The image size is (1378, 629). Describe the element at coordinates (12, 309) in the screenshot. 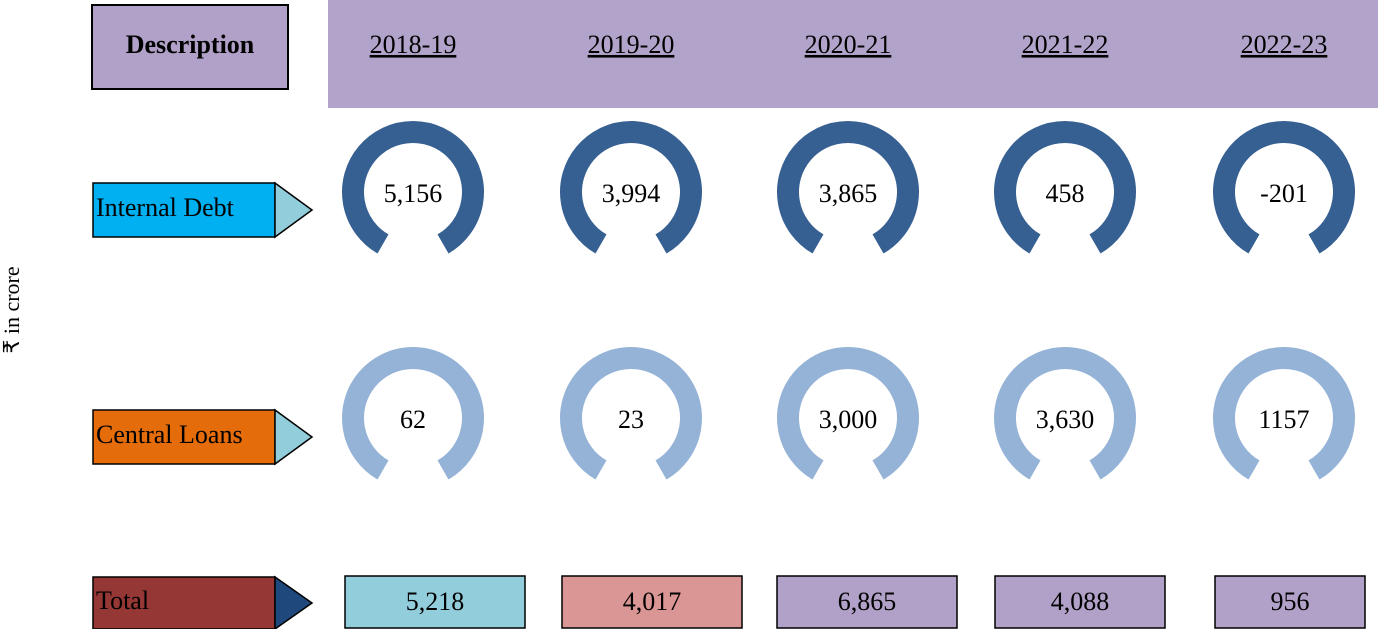

I see `unit-note: ₹ in crore` at that location.